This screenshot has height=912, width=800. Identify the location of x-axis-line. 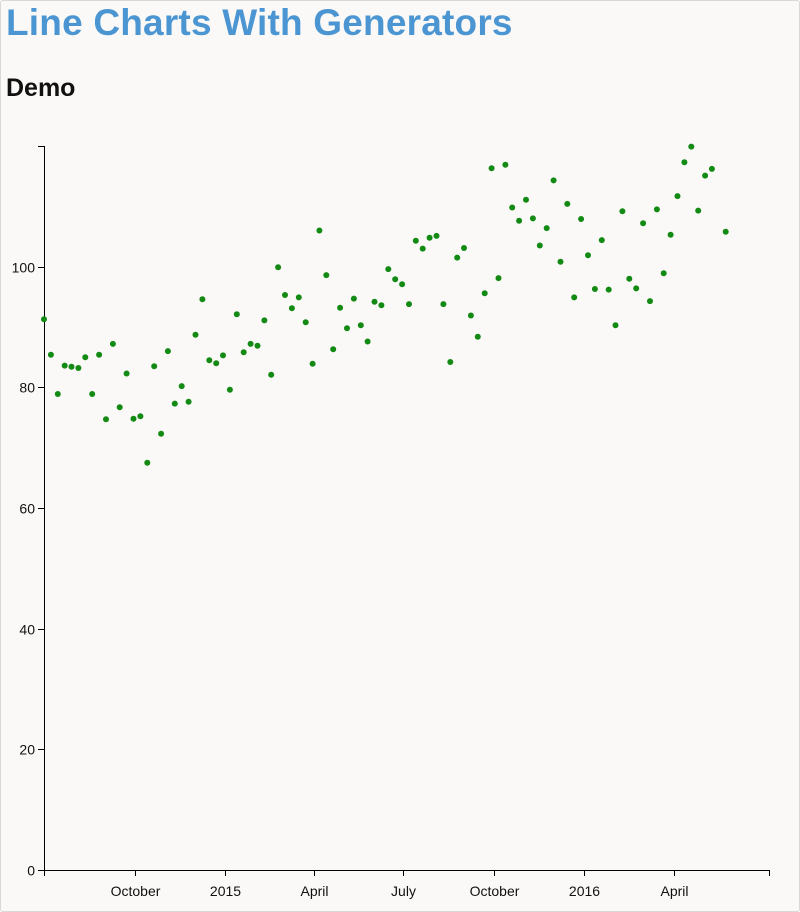
(407, 873).